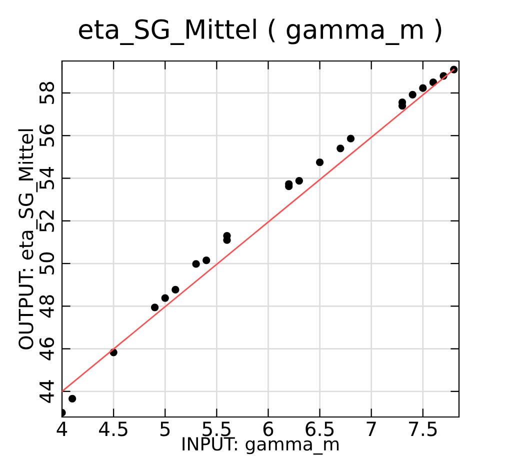 The width and height of the screenshot is (518, 468). What do you see at coordinates (260, 31) in the screenshot?
I see `chart-title: eta_SG_Mittel ( gamma_m )` at bounding box center [260, 31].